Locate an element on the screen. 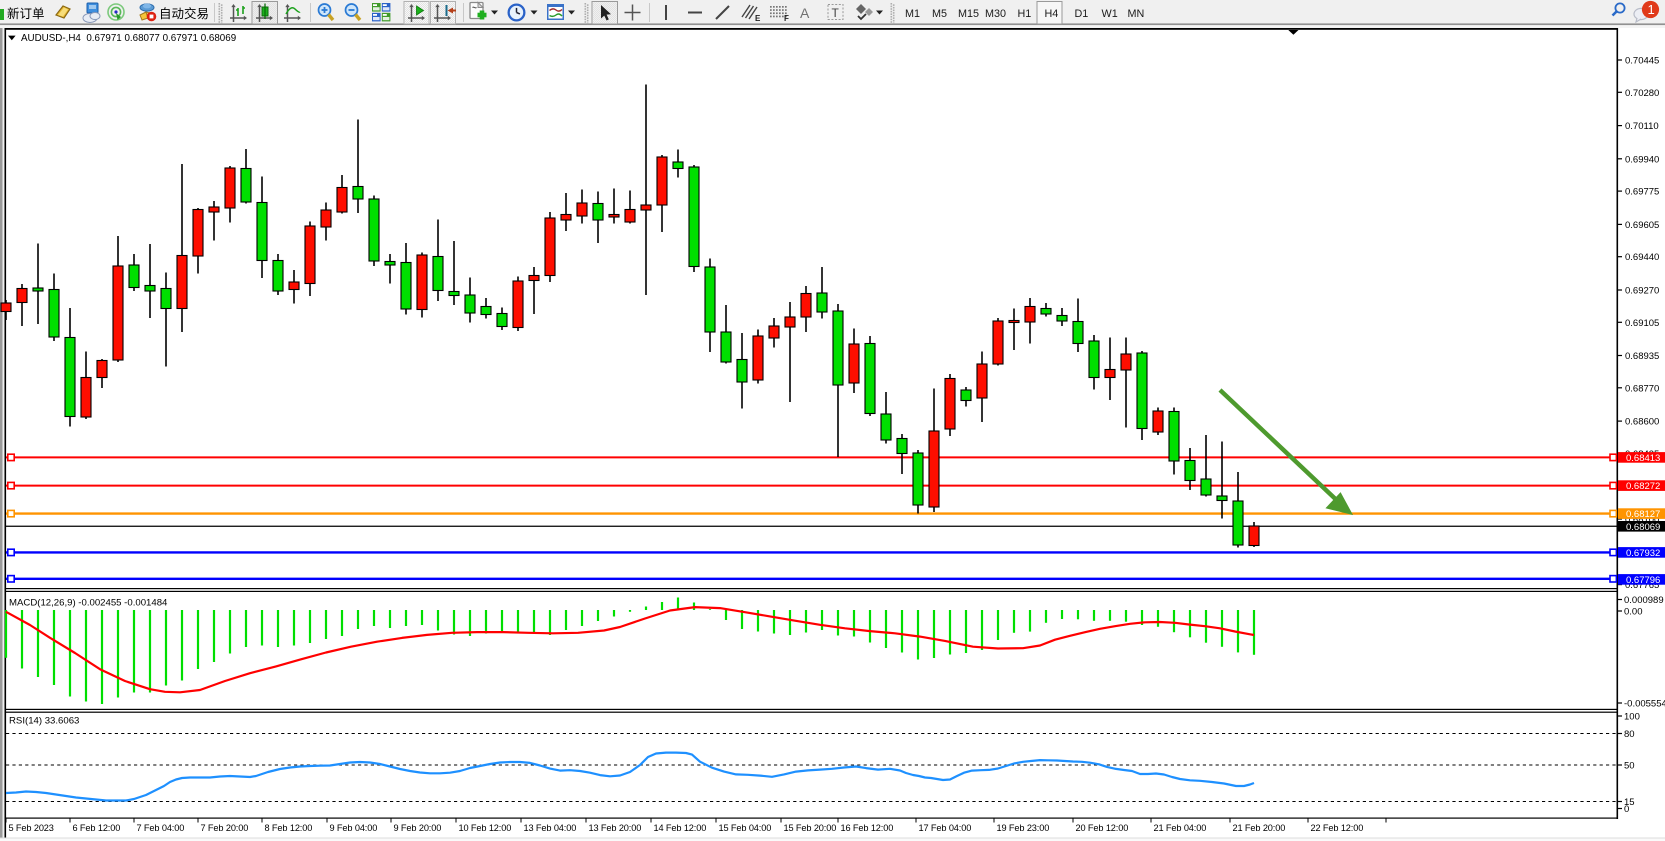  svg-text: 100 is located at coordinates (1632, 717).